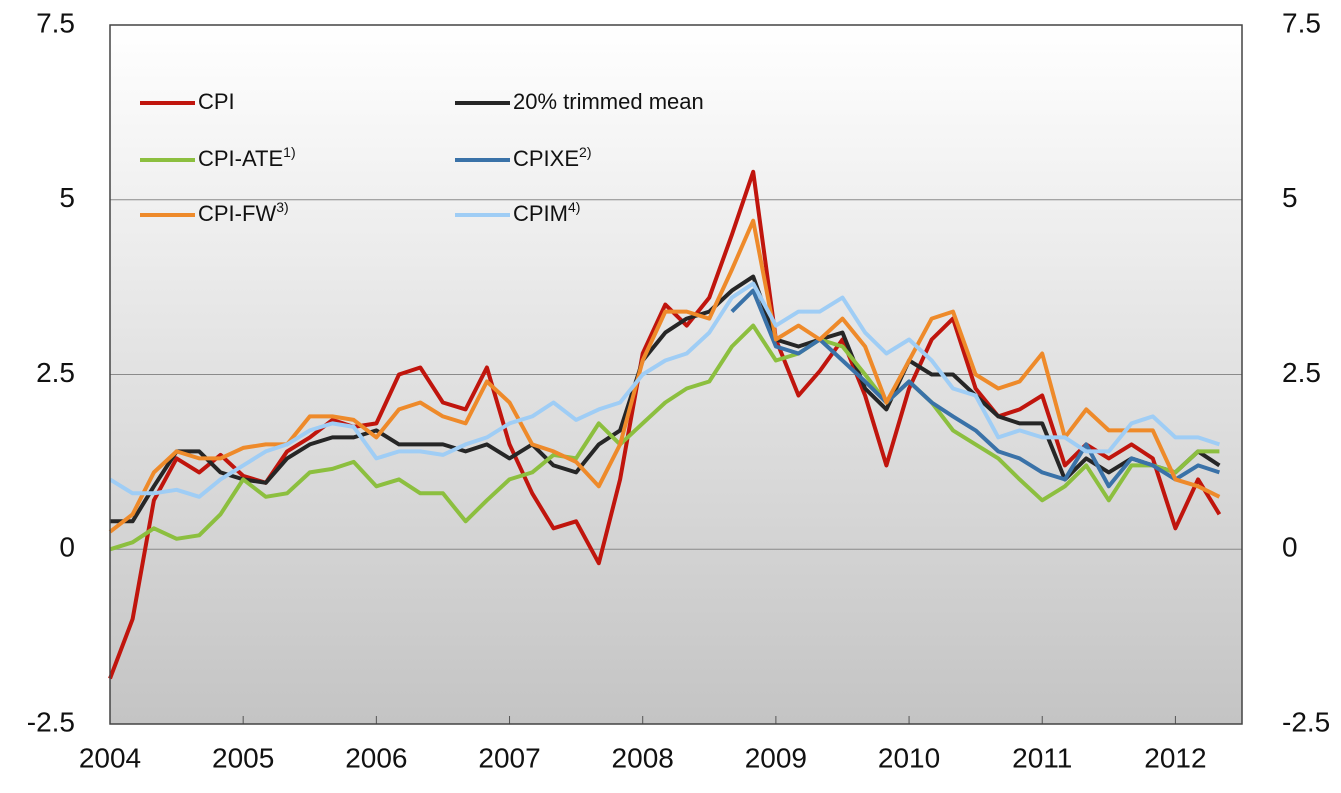  Describe the element at coordinates (1042, 757) in the screenshot. I see `x-tick-label: 2011` at that location.